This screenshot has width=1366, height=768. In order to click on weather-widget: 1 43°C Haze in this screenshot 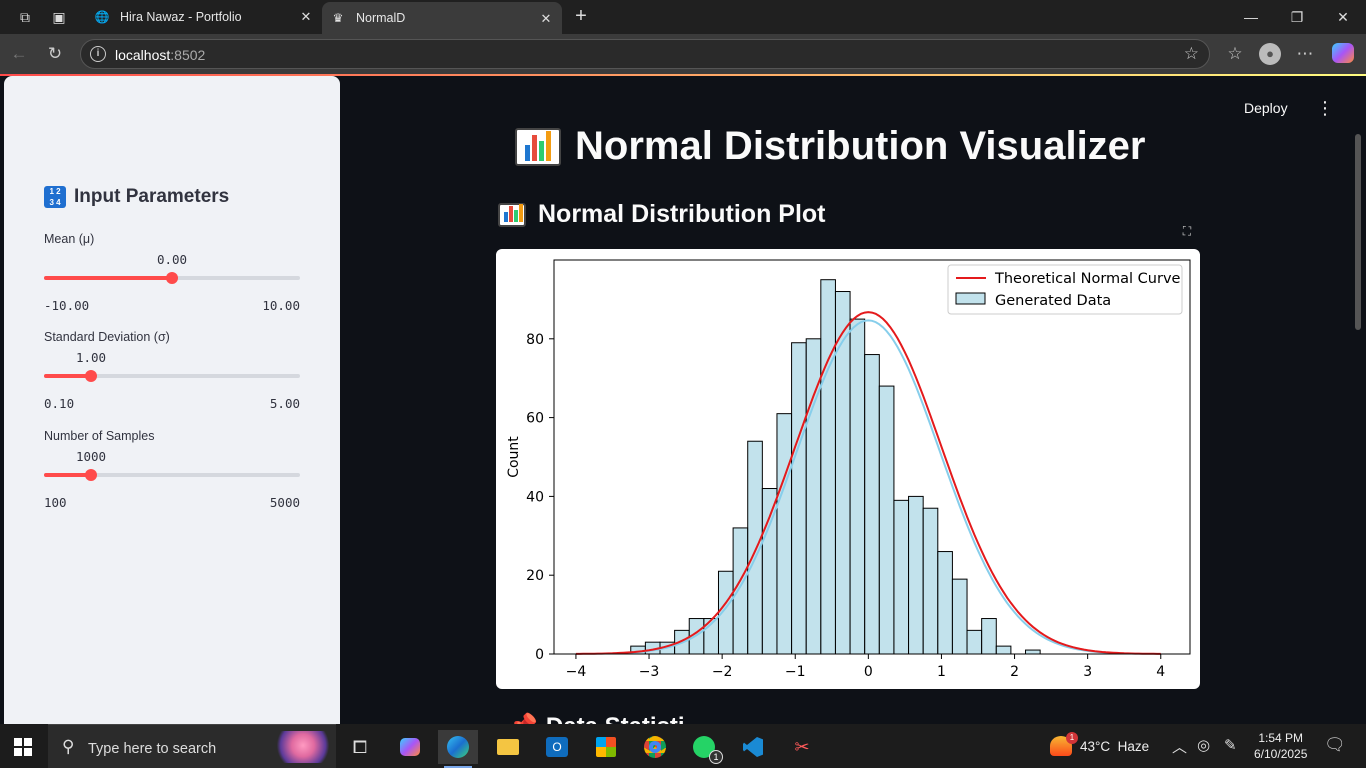, I will do `click(1100, 744)`.